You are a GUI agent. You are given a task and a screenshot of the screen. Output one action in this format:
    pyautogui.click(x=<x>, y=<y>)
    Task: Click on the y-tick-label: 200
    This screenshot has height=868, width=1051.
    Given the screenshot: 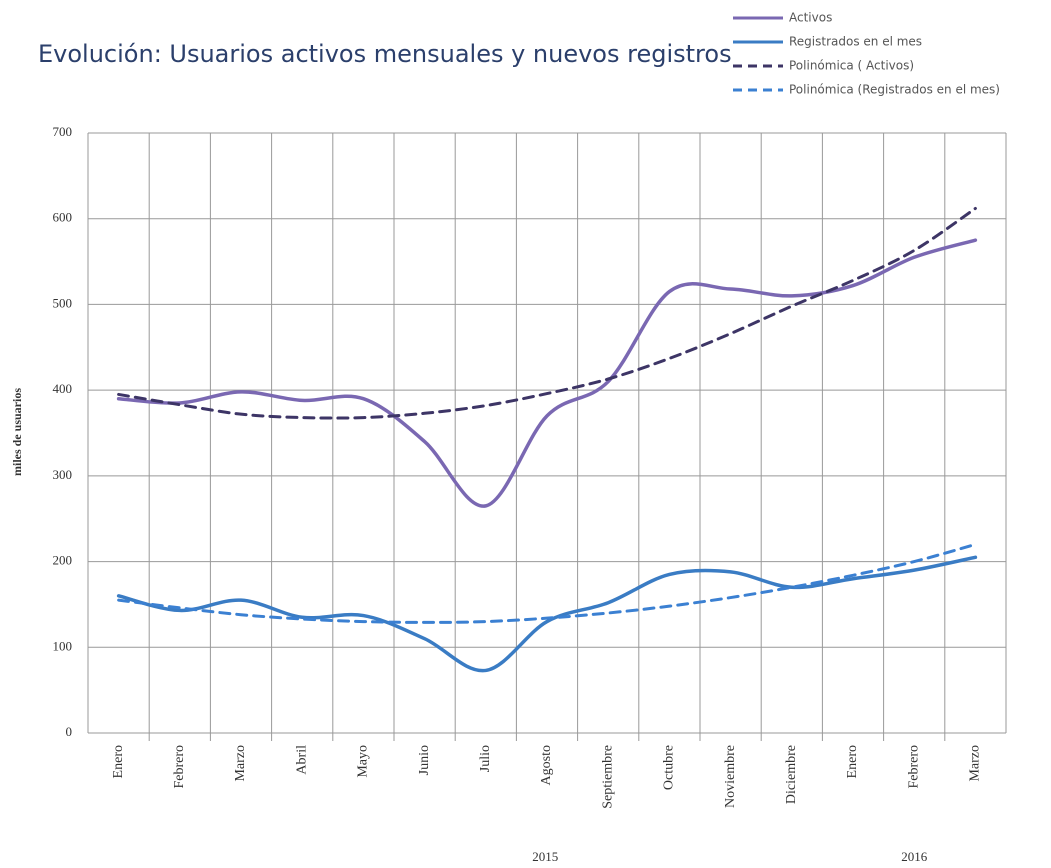 What is the action you would take?
    pyautogui.click(x=63, y=560)
    